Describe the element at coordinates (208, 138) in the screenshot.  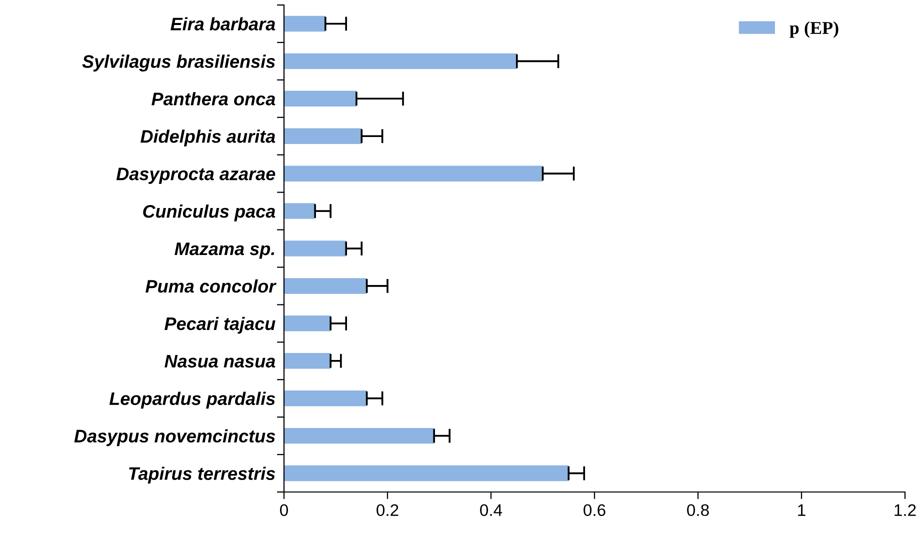
I see `y-tick-label: Didelphis aurita` at that location.